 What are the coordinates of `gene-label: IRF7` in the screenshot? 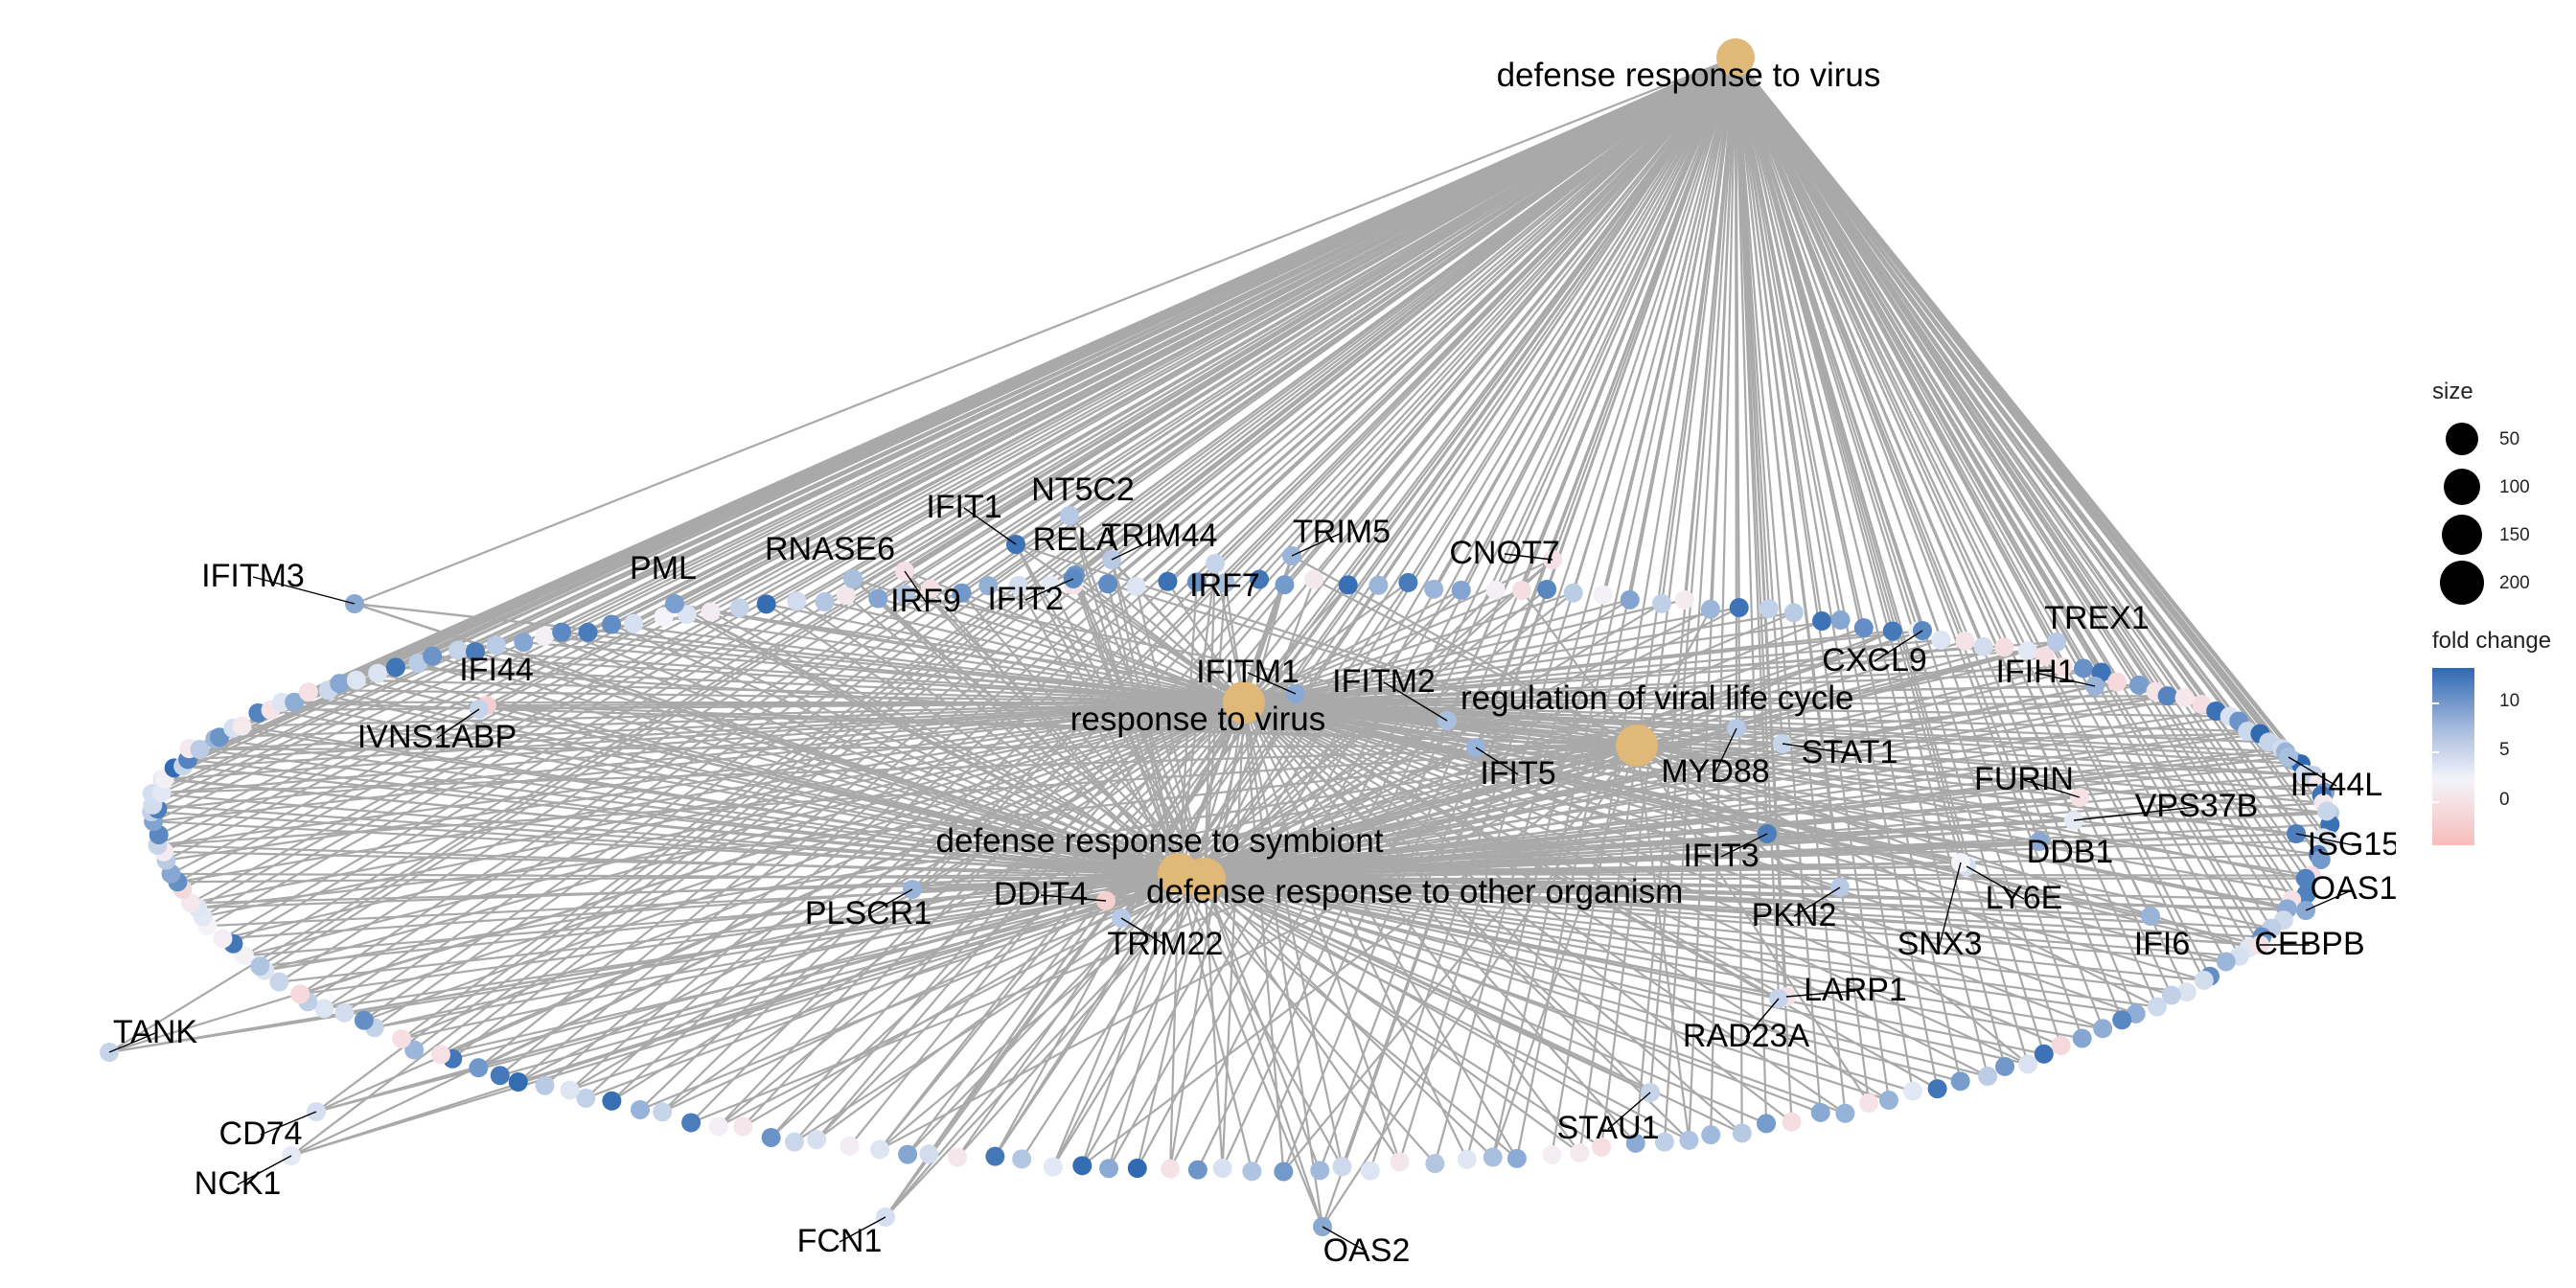 It's located at (1224, 585).